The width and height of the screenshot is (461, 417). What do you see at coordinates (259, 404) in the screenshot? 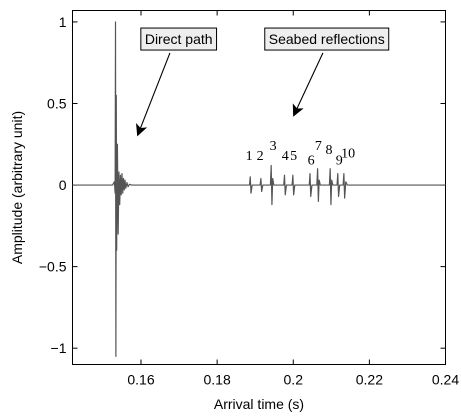
I see `x-axis-title: Arrival time (s)` at bounding box center [259, 404].